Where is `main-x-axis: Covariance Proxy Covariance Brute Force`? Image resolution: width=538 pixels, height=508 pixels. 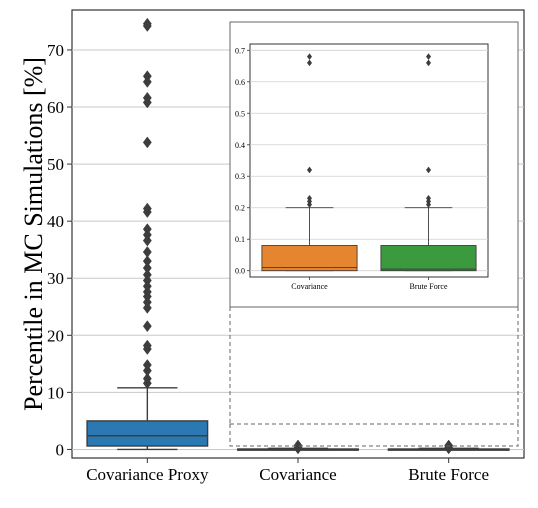
main-x-axis: Covariance Proxy Covariance Brute Force is located at coordinates (287, 471).